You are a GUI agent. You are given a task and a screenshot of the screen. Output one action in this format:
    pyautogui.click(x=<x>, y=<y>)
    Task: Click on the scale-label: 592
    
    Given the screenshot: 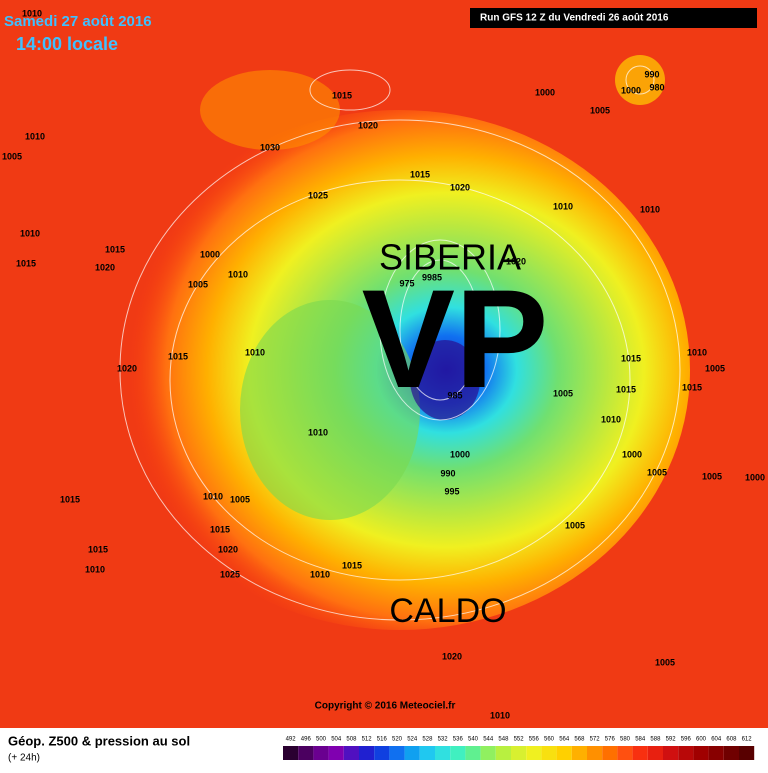 What is the action you would take?
    pyautogui.click(x=671, y=740)
    